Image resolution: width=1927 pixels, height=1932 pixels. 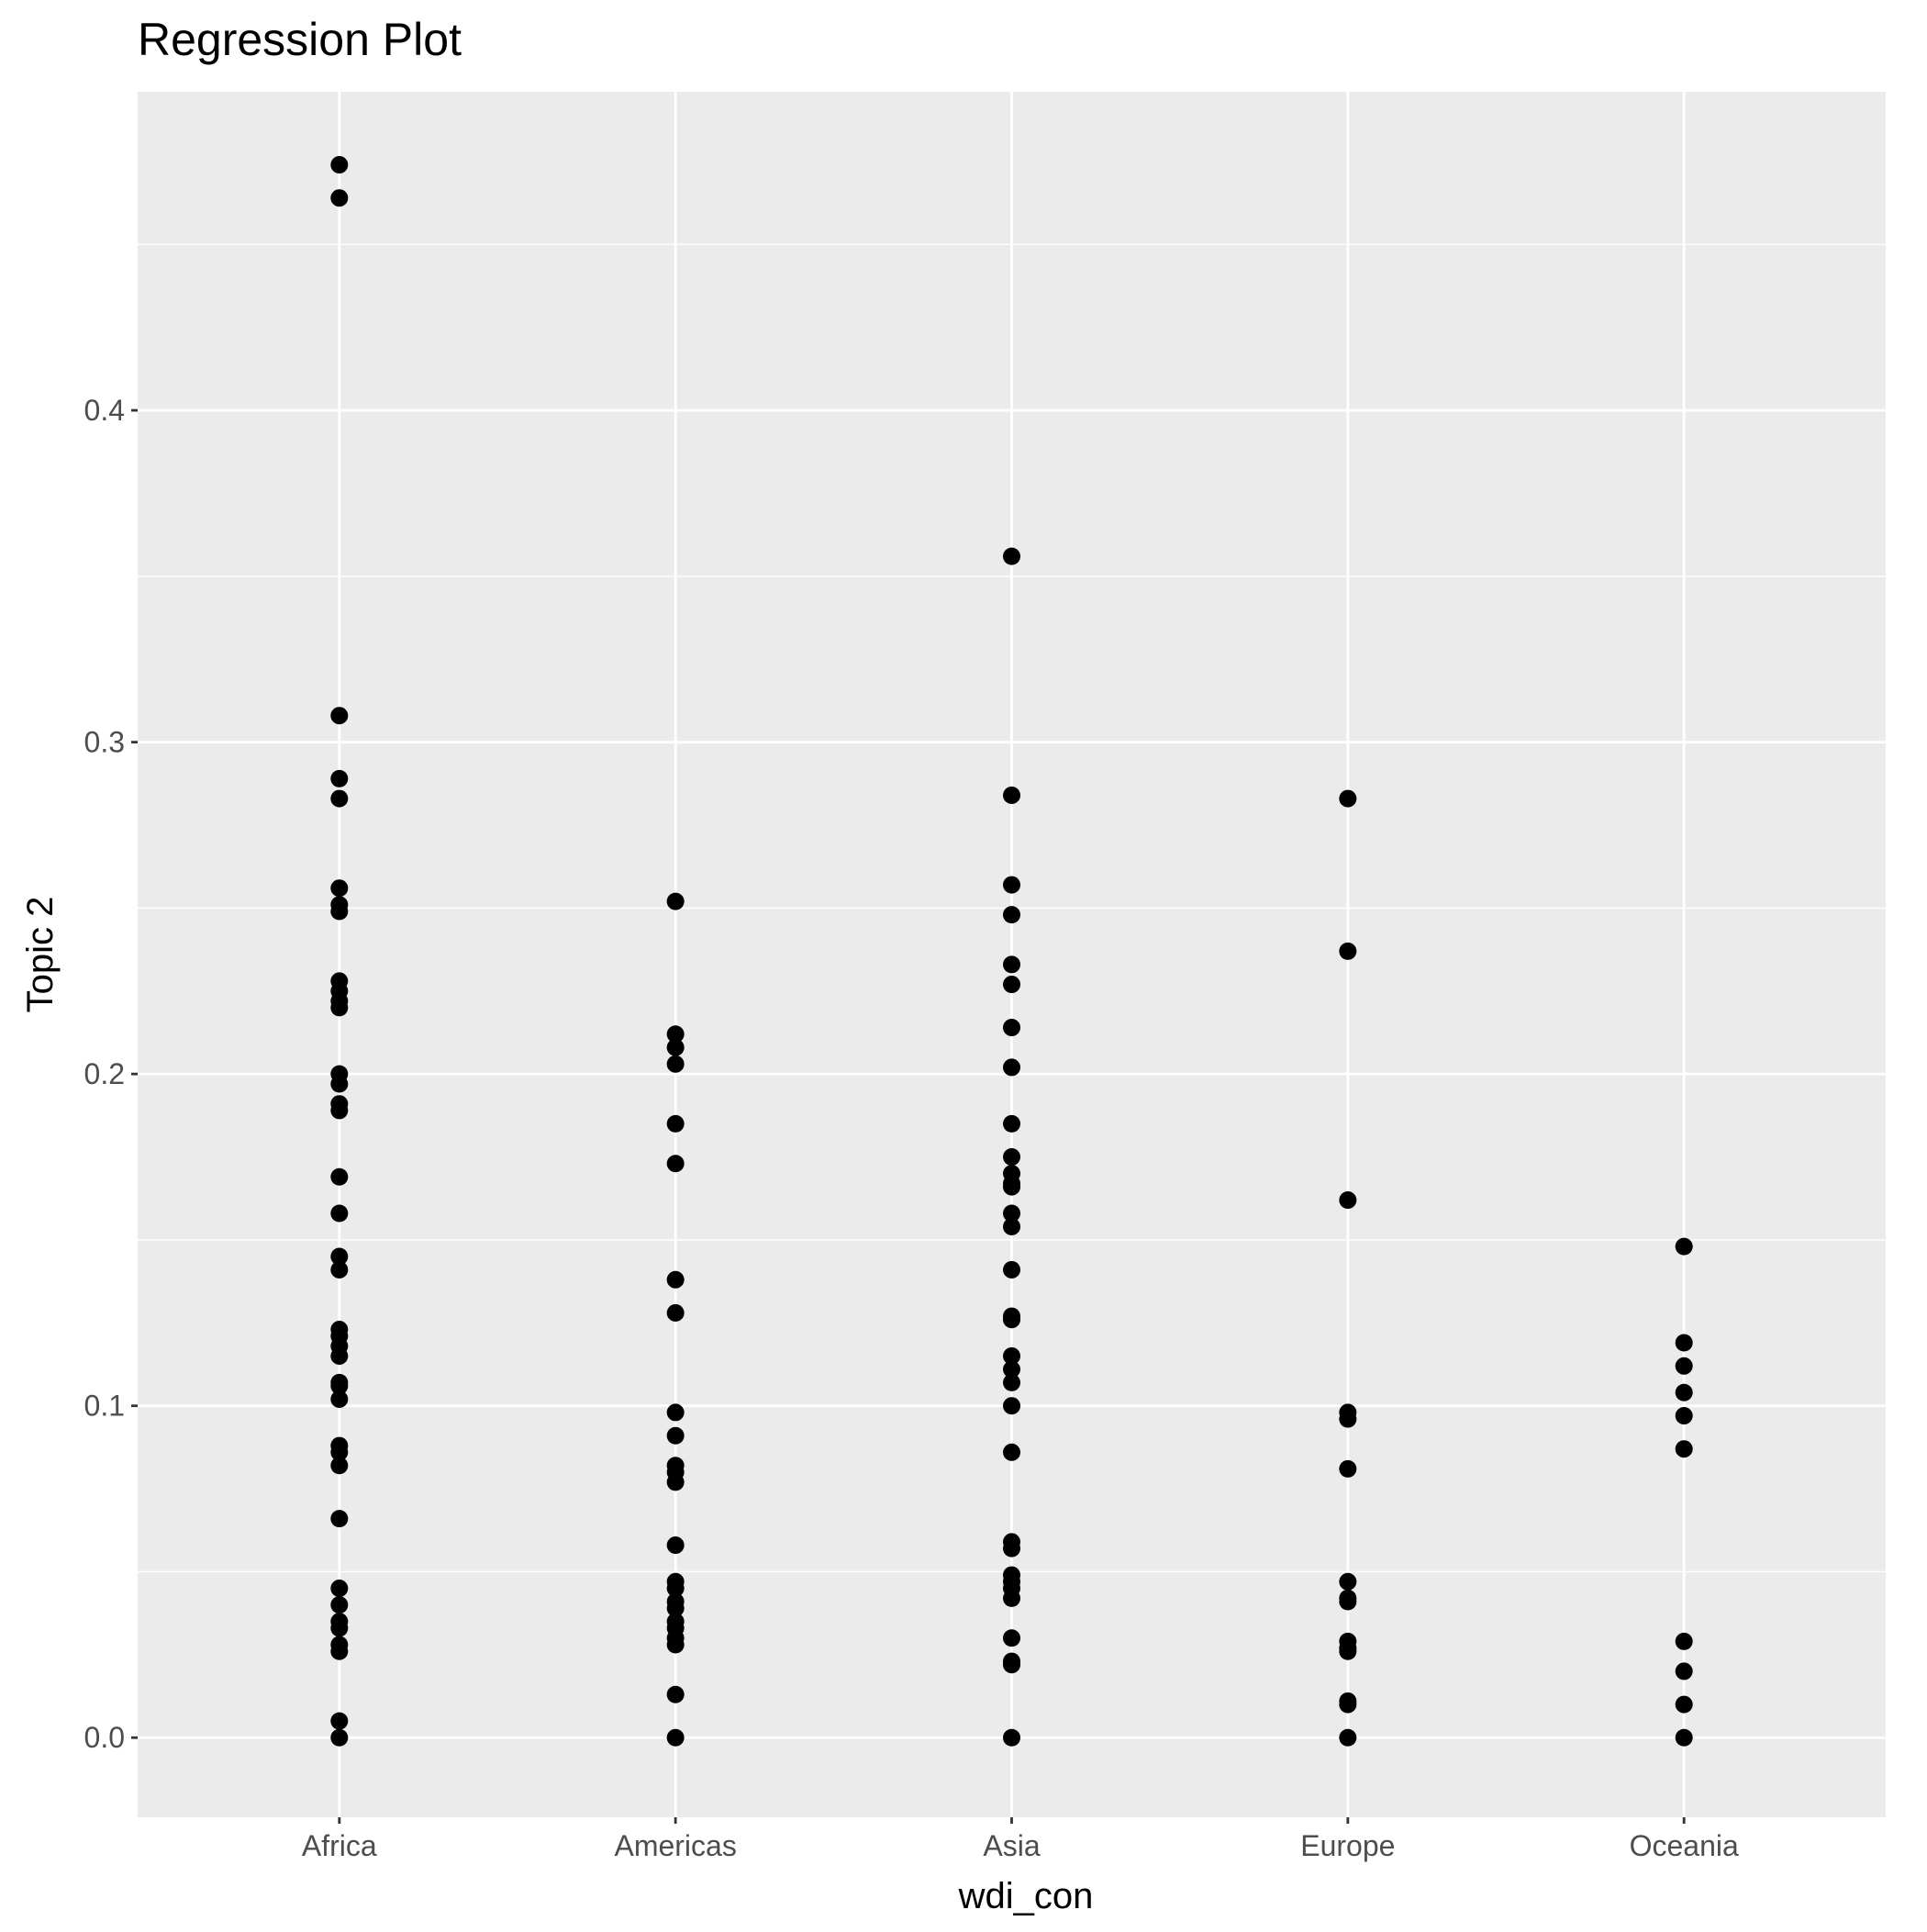 I want to click on y-axis-title: Topic 2, so click(x=40, y=955).